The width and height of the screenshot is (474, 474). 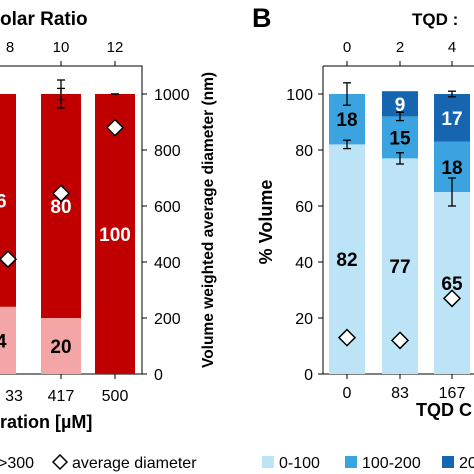 What do you see at coordinates (167, 263) in the screenshot?
I see `panel-a-y2-tick-label: 400` at bounding box center [167, 263].